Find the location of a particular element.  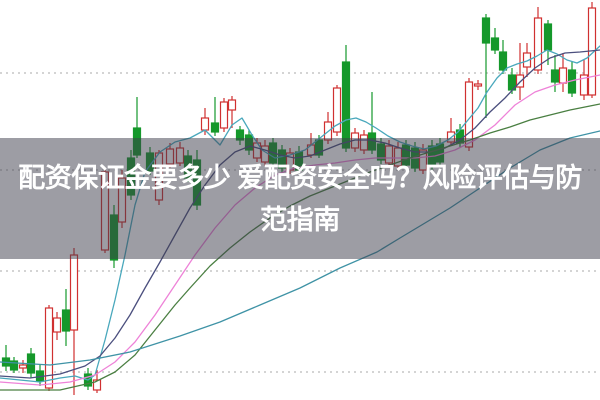

banner-title-line-2: 范指南 is located at coordinates (300, 219).